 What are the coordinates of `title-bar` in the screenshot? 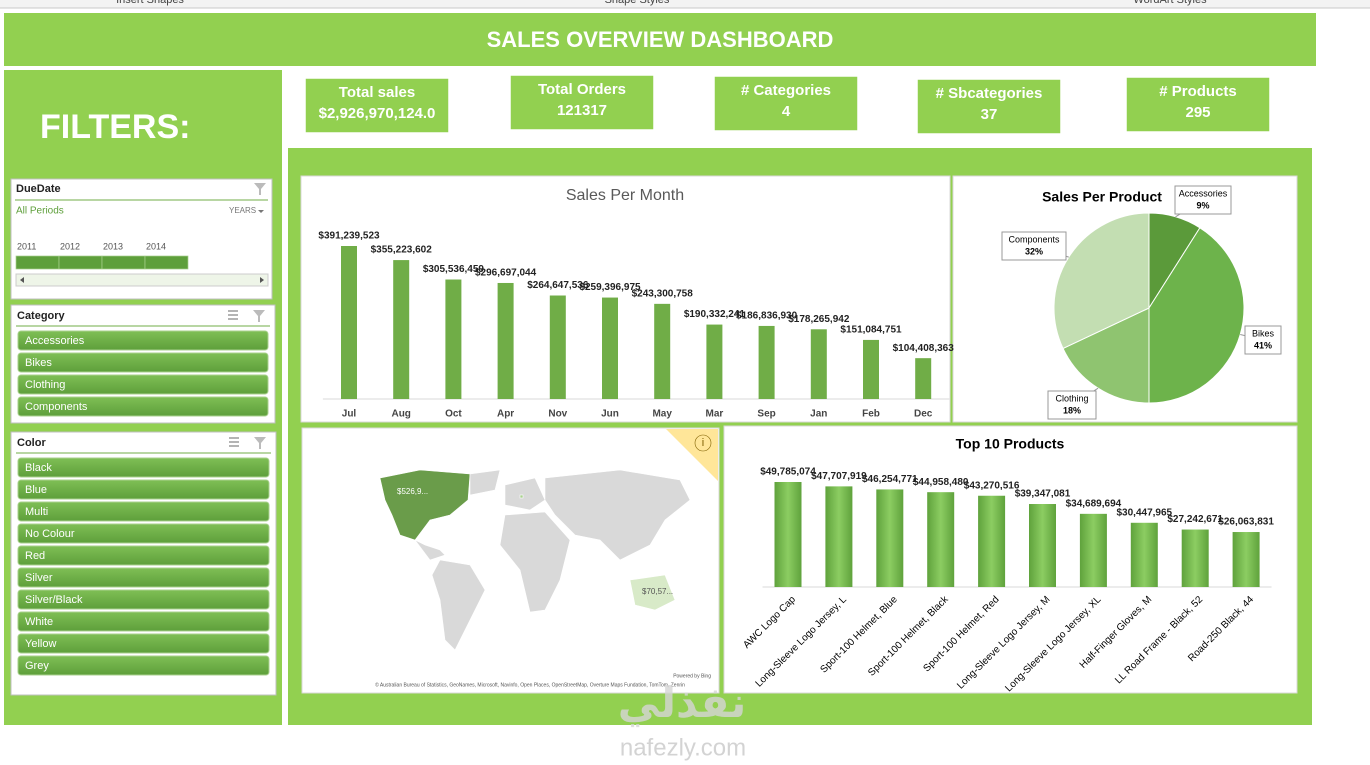 It's located at (660, 39).